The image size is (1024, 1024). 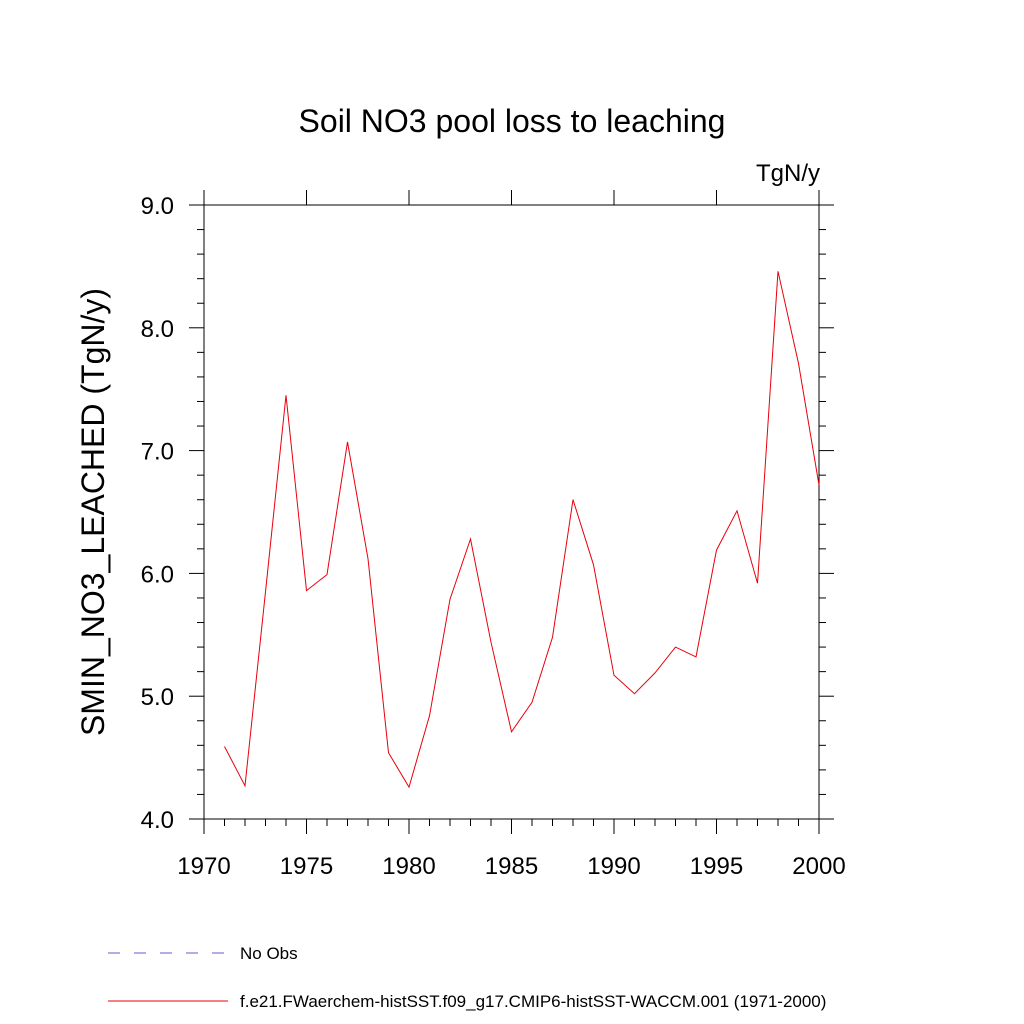 I want to click on x-tick-label: 1970, so click(x=203, y=866).